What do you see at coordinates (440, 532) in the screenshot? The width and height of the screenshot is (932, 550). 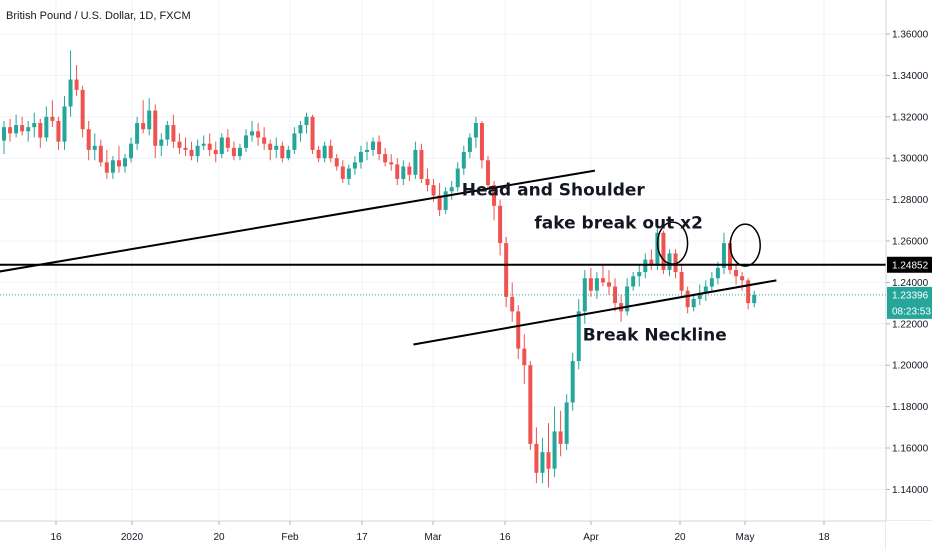 I see `time-axis: 16 2020 20 Feb 17 Mar 16 Apr 20 May 18` at bounding box center [440, 532].